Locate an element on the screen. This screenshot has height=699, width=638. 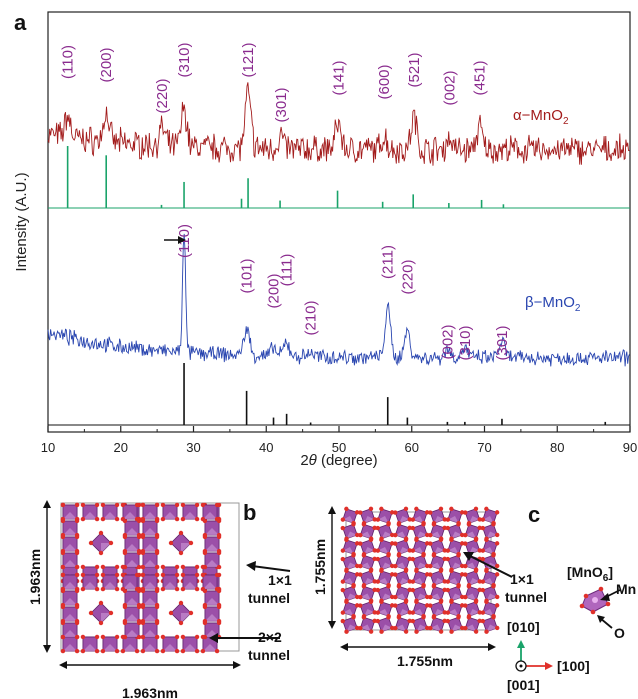
peak-index-label: (110) is located at coordinates (184, 241).